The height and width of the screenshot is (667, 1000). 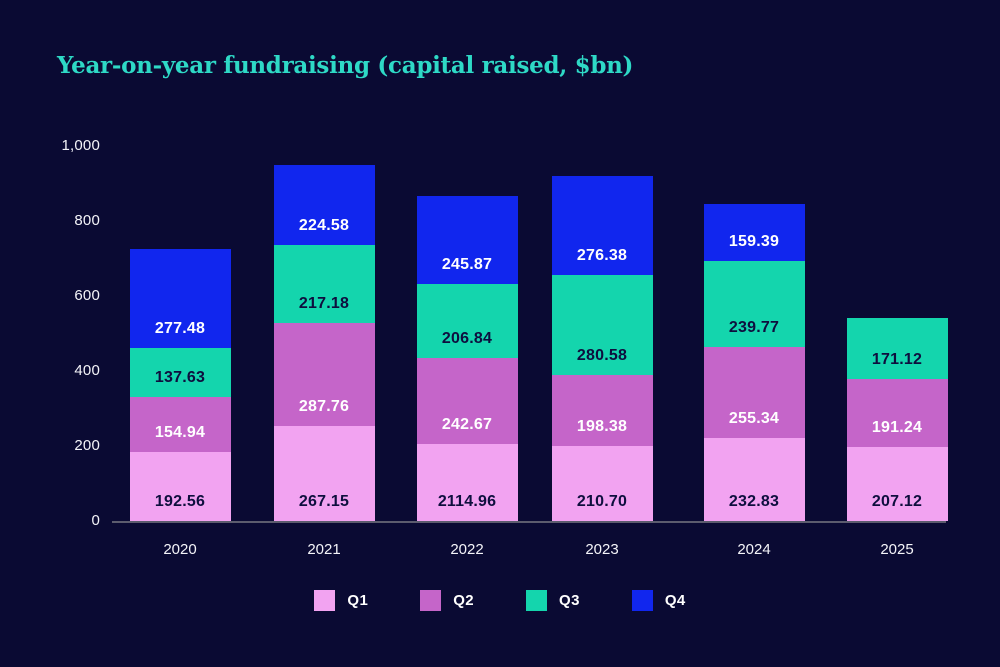 I want to click on bar-value-label: 245.87, so click(x=467, y=264).